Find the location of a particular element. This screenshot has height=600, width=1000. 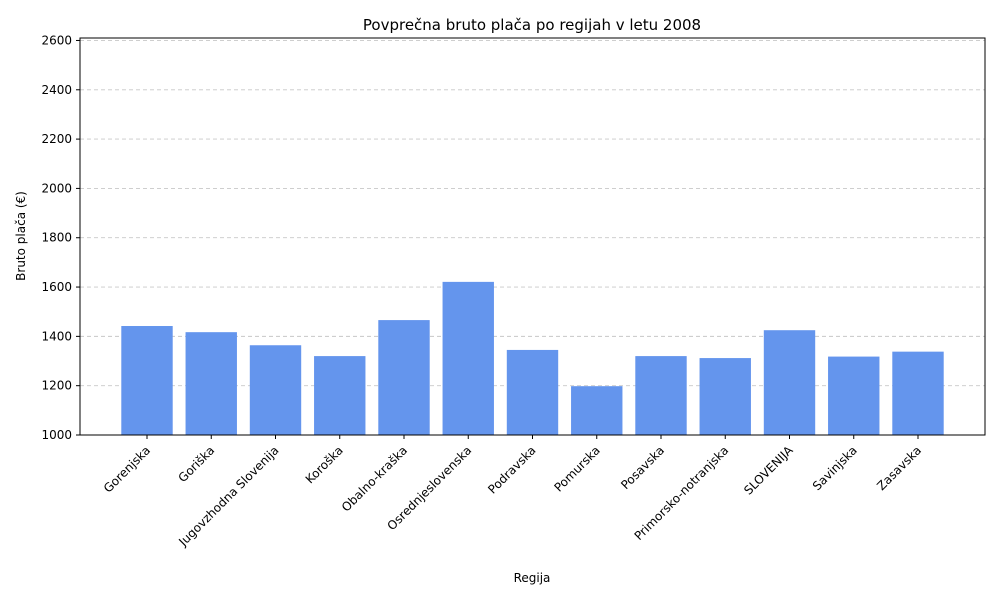

x-tick-label: SLOVENIJA is located at coordinates (768, 470).